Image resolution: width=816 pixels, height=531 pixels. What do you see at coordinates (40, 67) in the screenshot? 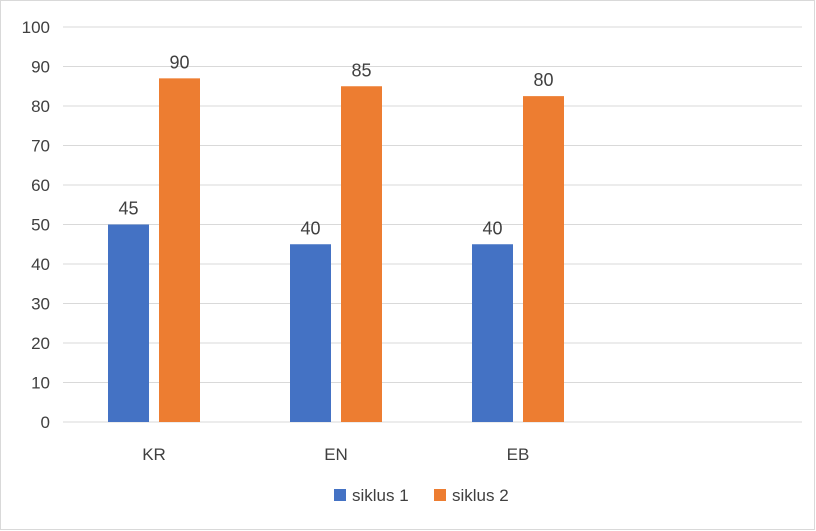
I see `y-tick-label: 90` at bounding box center [40, 67].